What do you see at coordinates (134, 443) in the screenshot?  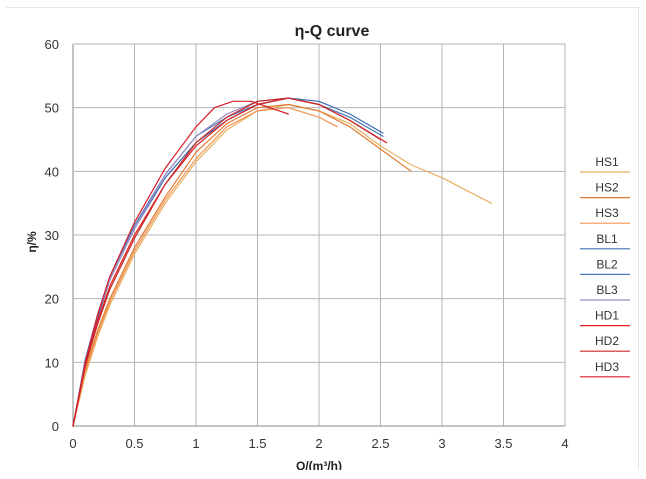 I see `x-tick-label: 0.5` at bounding box center [134, 443].